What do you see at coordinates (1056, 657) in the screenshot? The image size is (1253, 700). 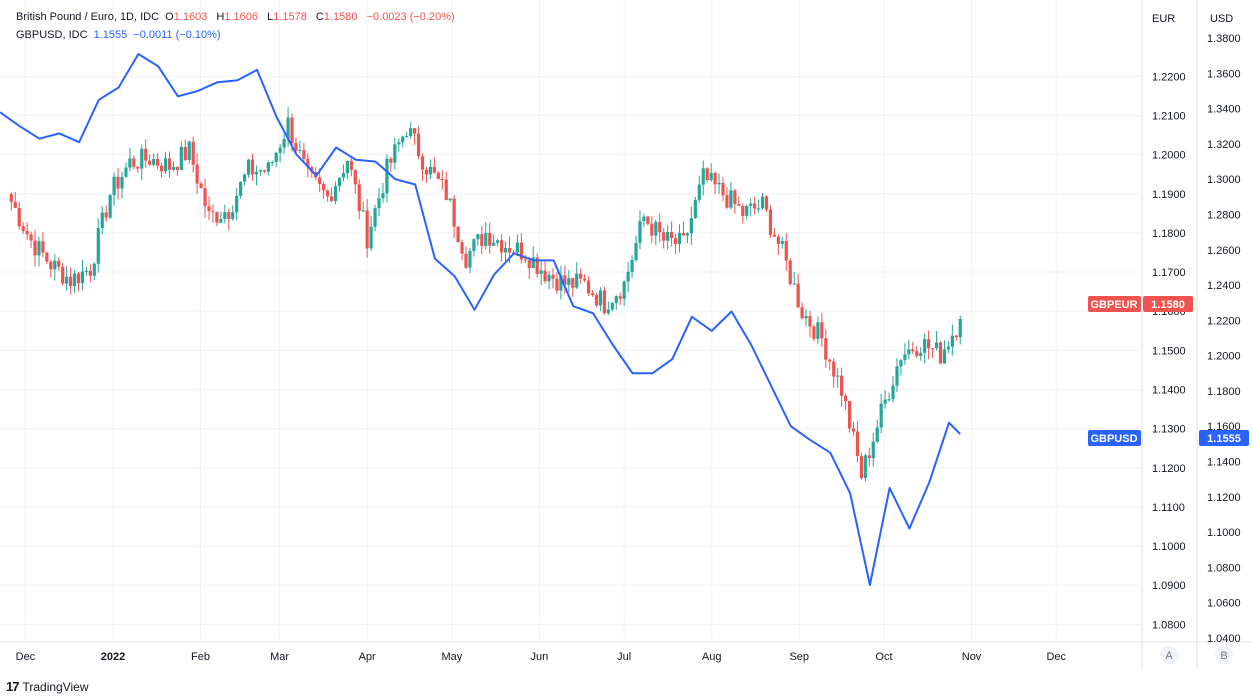 I see `time-tick-label: Dec` at bounding box center [1056, 657].